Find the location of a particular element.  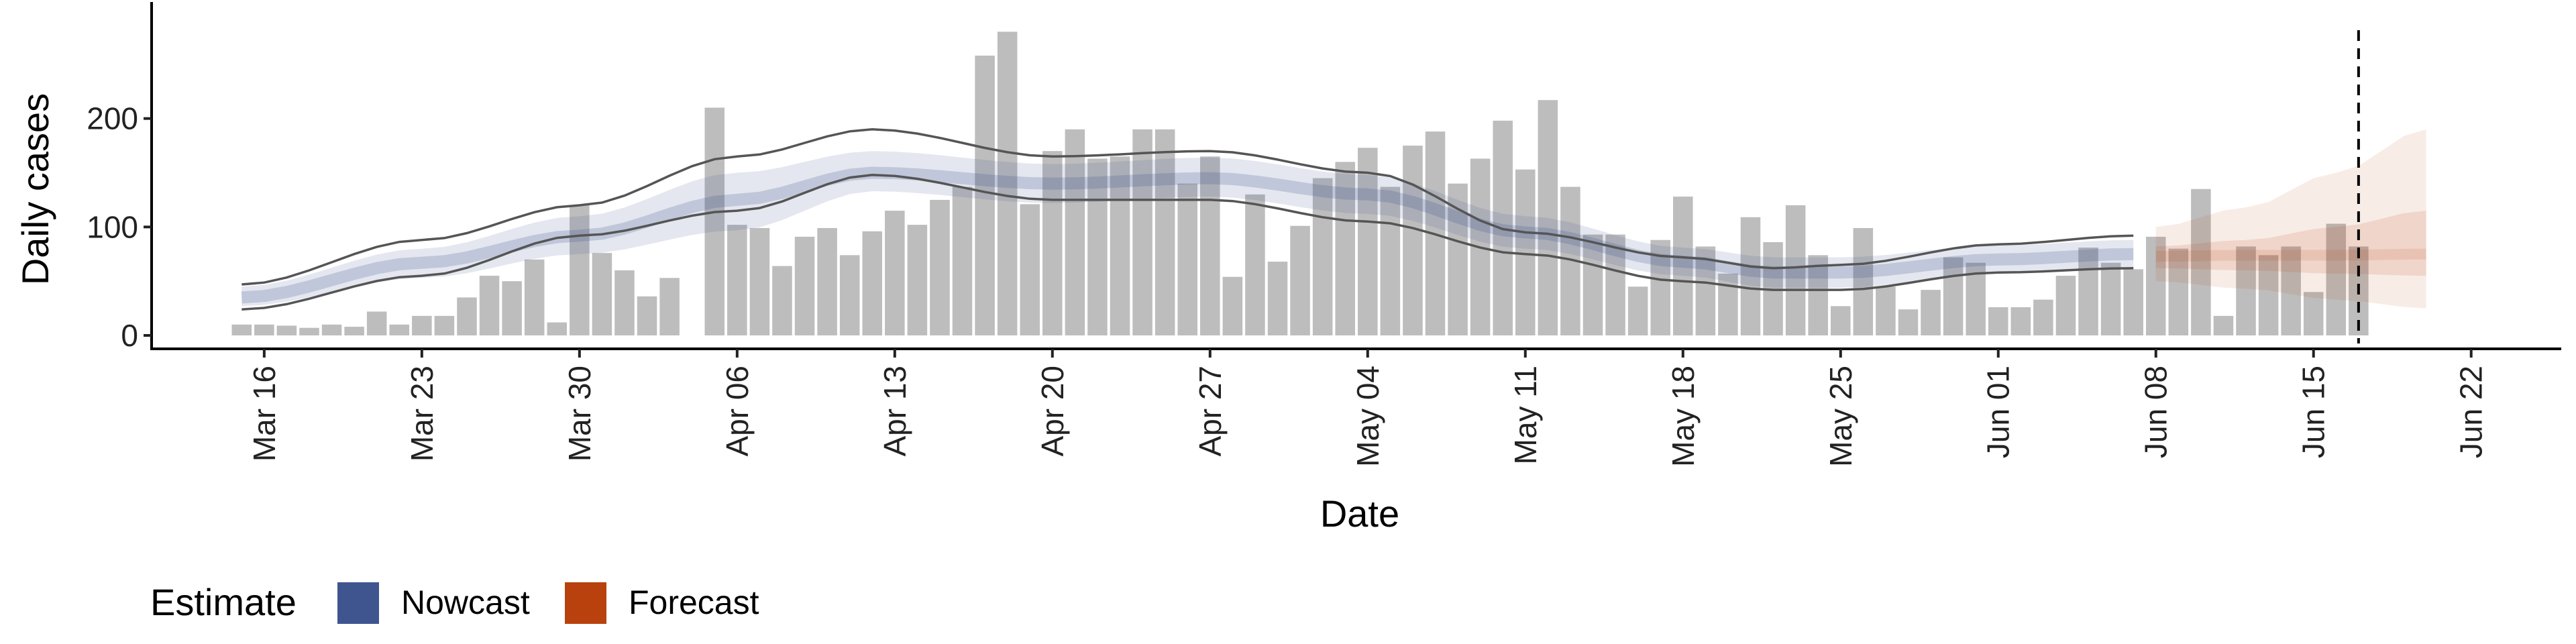

forecast-median is located at coordinates (2290, 255).